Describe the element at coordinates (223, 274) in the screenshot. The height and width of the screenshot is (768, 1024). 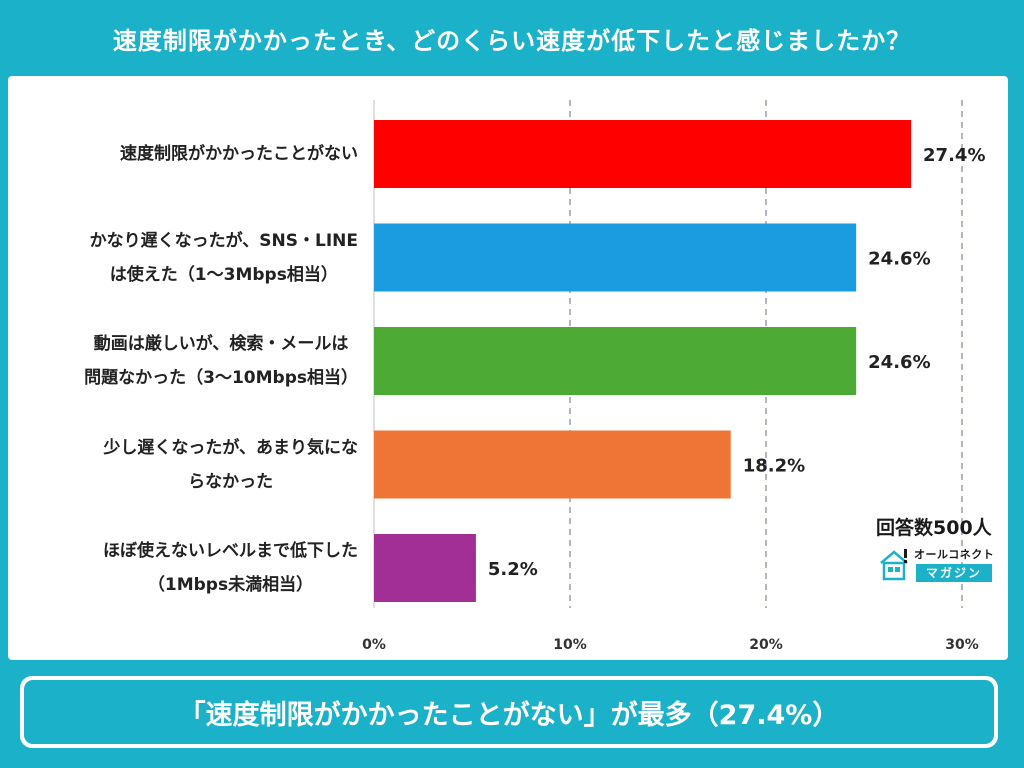
I see `category-label-line: は使えた（1〜3Mbps相当）` at that location.